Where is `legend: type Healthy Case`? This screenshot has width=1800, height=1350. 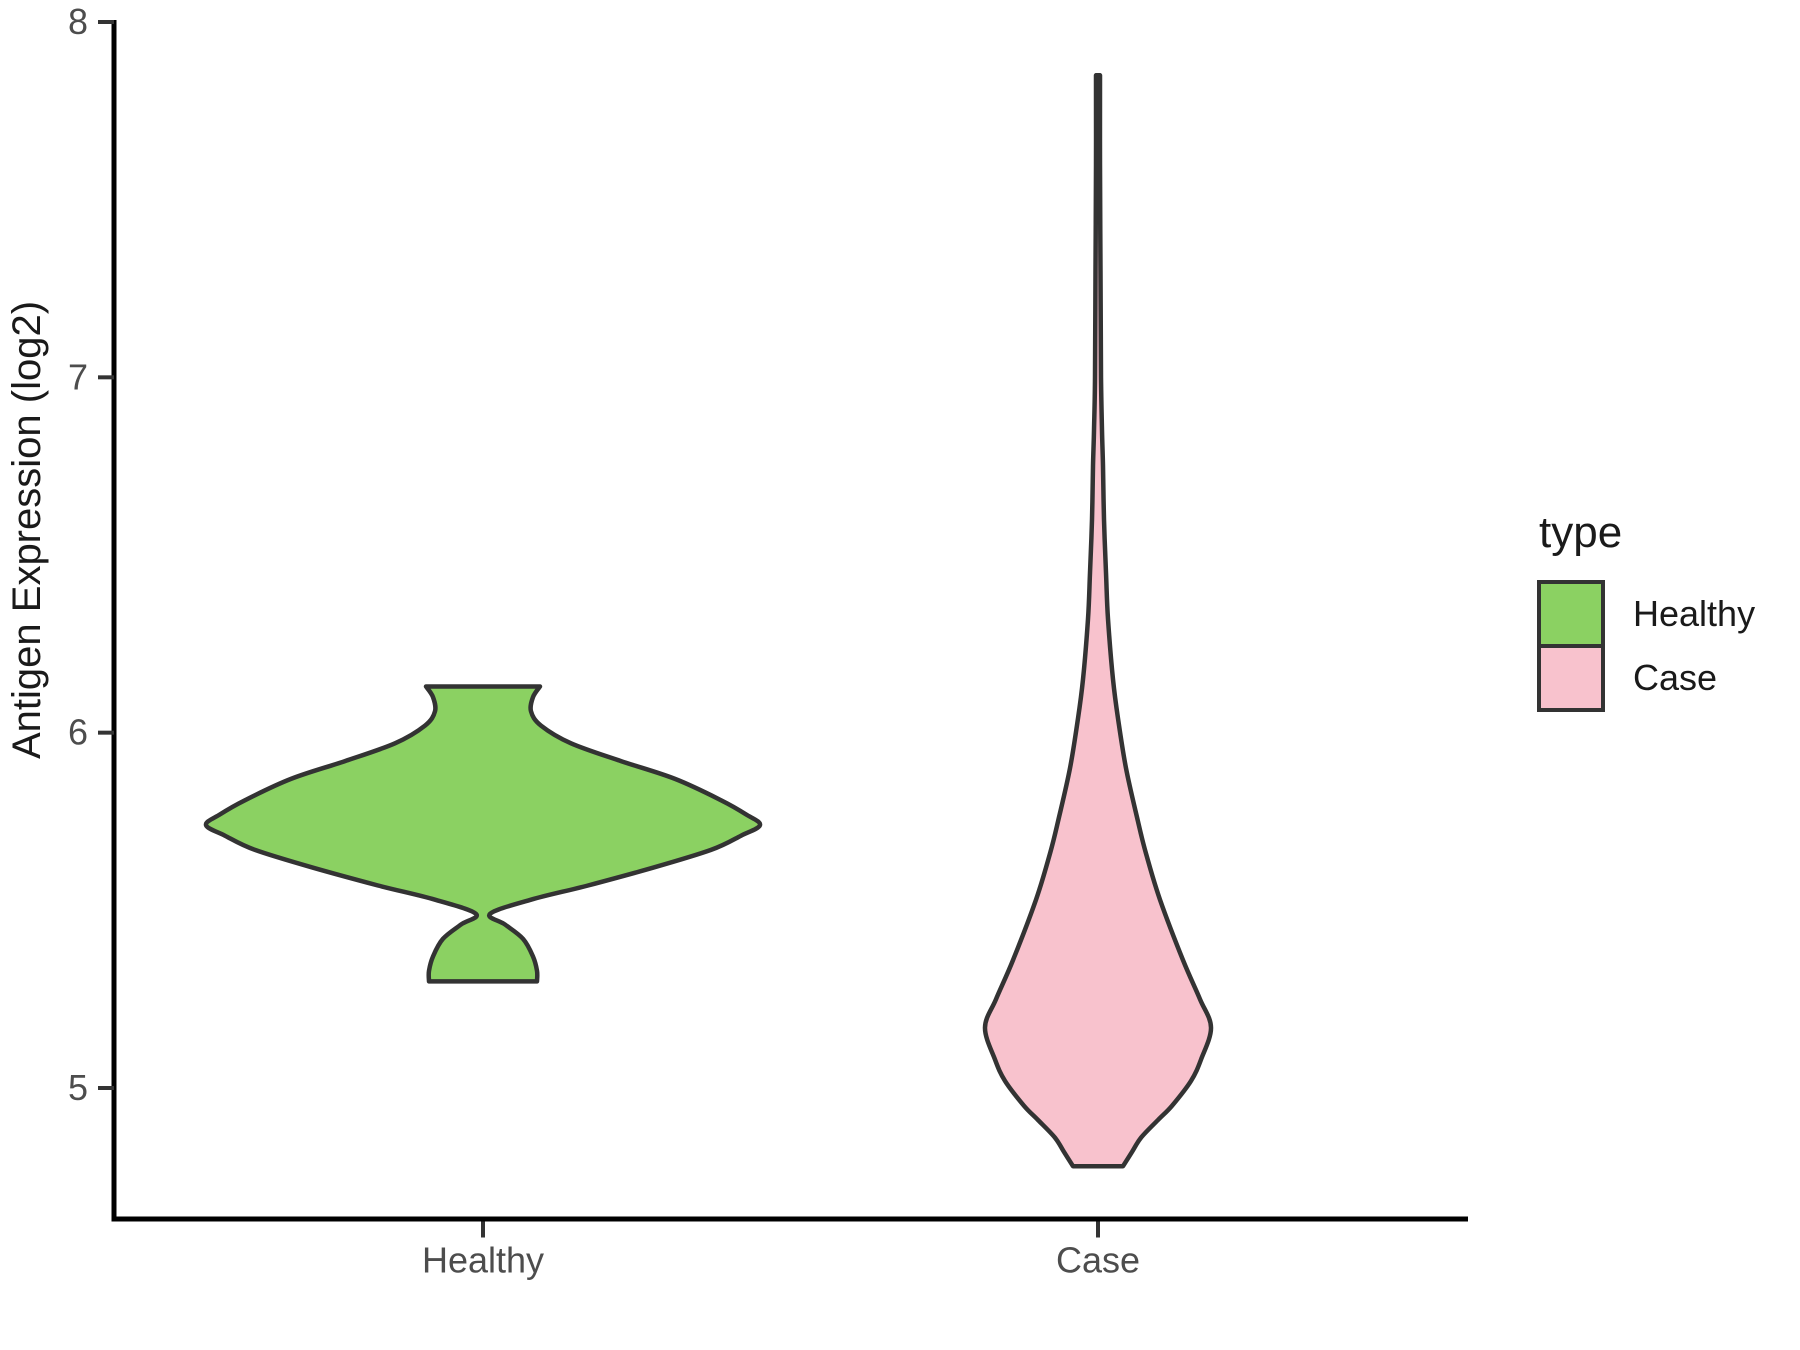
legend: type Healthy Case is located at coordinates (1646, 610).